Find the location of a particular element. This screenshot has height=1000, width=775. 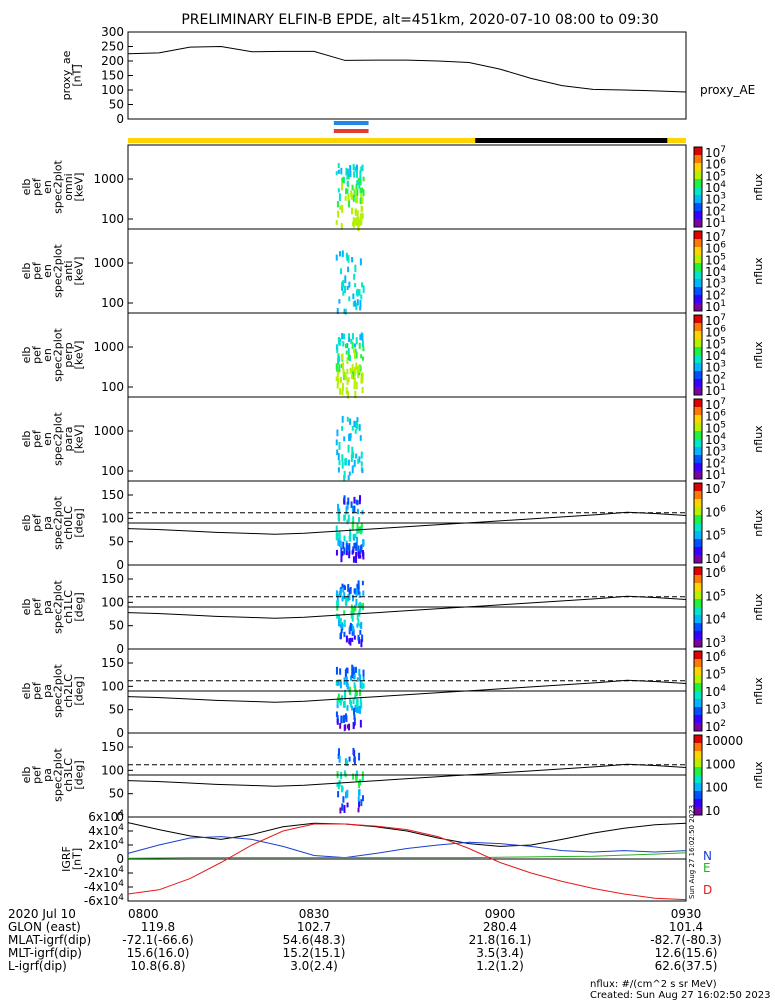

orbit-bar-yellow is located at coordinates (302, 140).